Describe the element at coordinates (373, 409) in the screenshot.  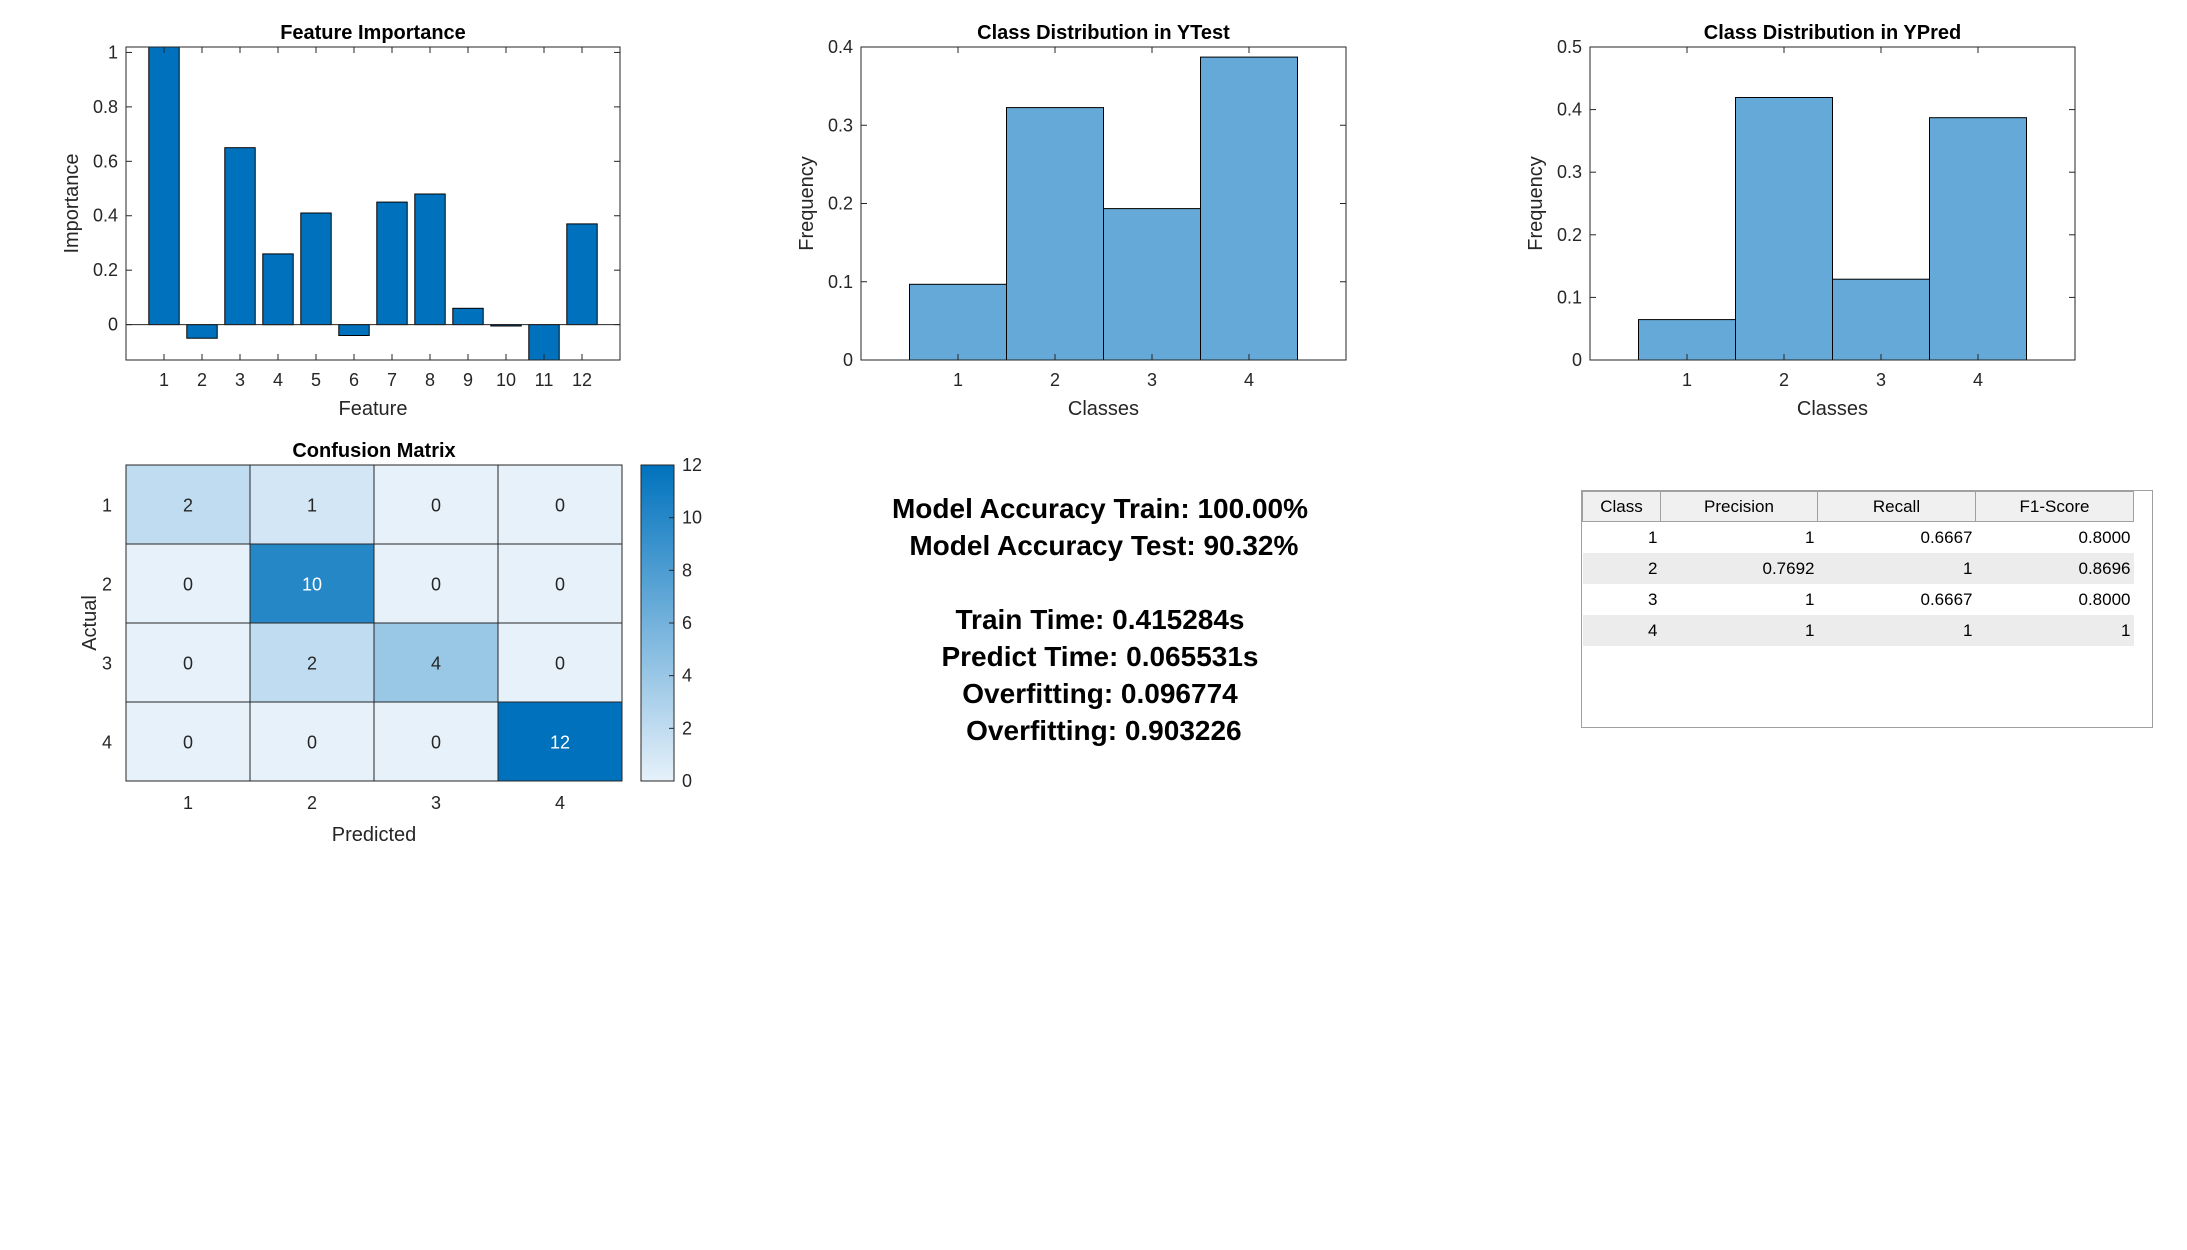
I see `feature-importance-xlabel: Feature` at that location.